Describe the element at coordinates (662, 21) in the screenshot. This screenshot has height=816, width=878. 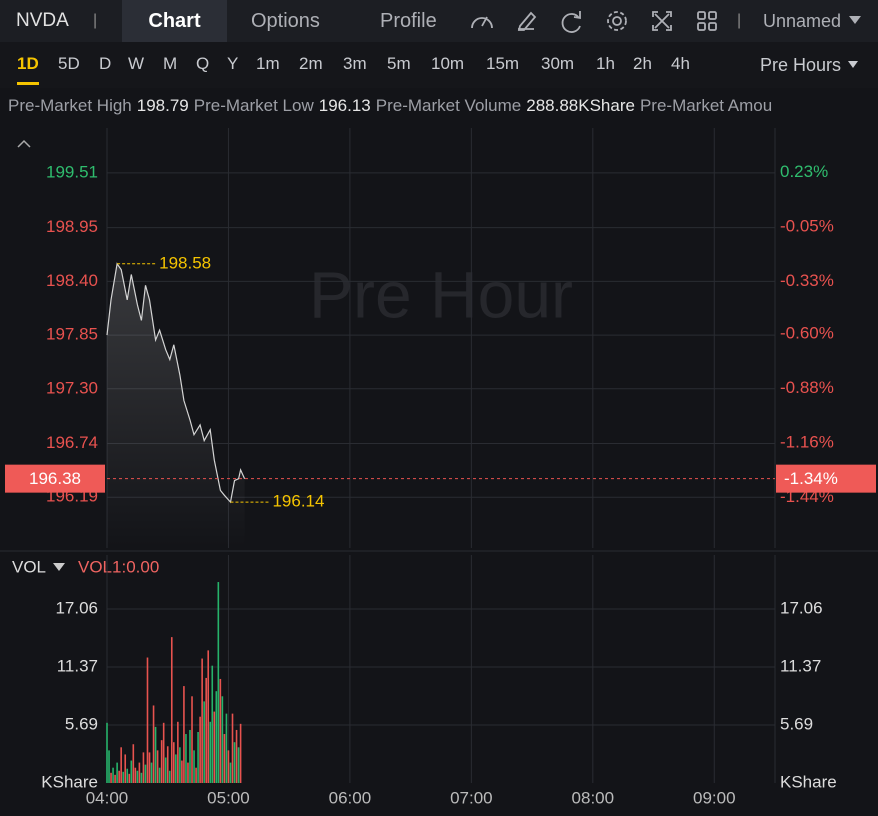
I see `fullscreen-icon` at that location.